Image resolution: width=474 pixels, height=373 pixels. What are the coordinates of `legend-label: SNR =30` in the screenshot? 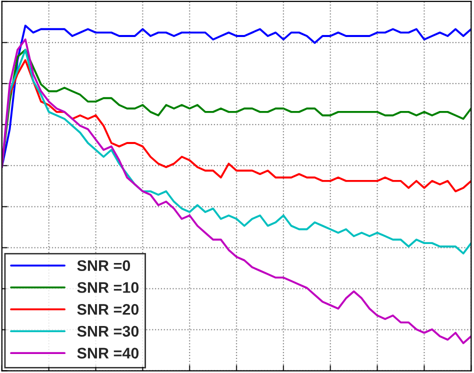 It's located at (108, 331).